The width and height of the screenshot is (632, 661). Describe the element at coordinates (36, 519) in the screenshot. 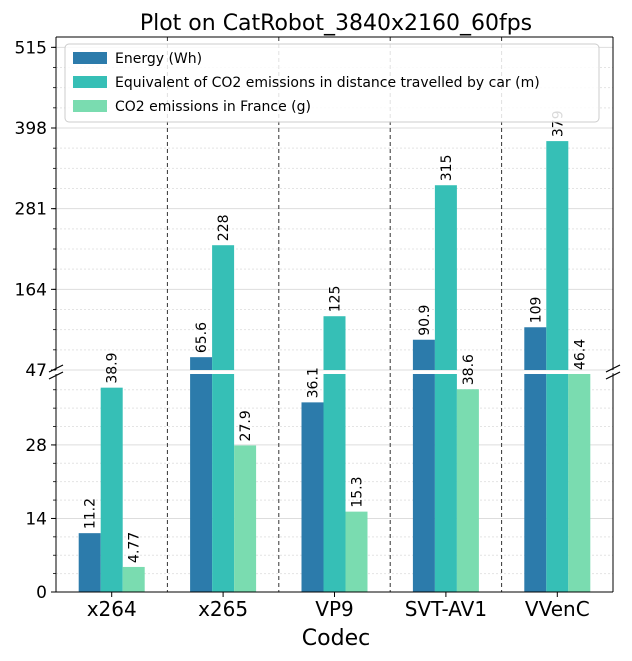

I see `y-tick-label: 14` at that location.